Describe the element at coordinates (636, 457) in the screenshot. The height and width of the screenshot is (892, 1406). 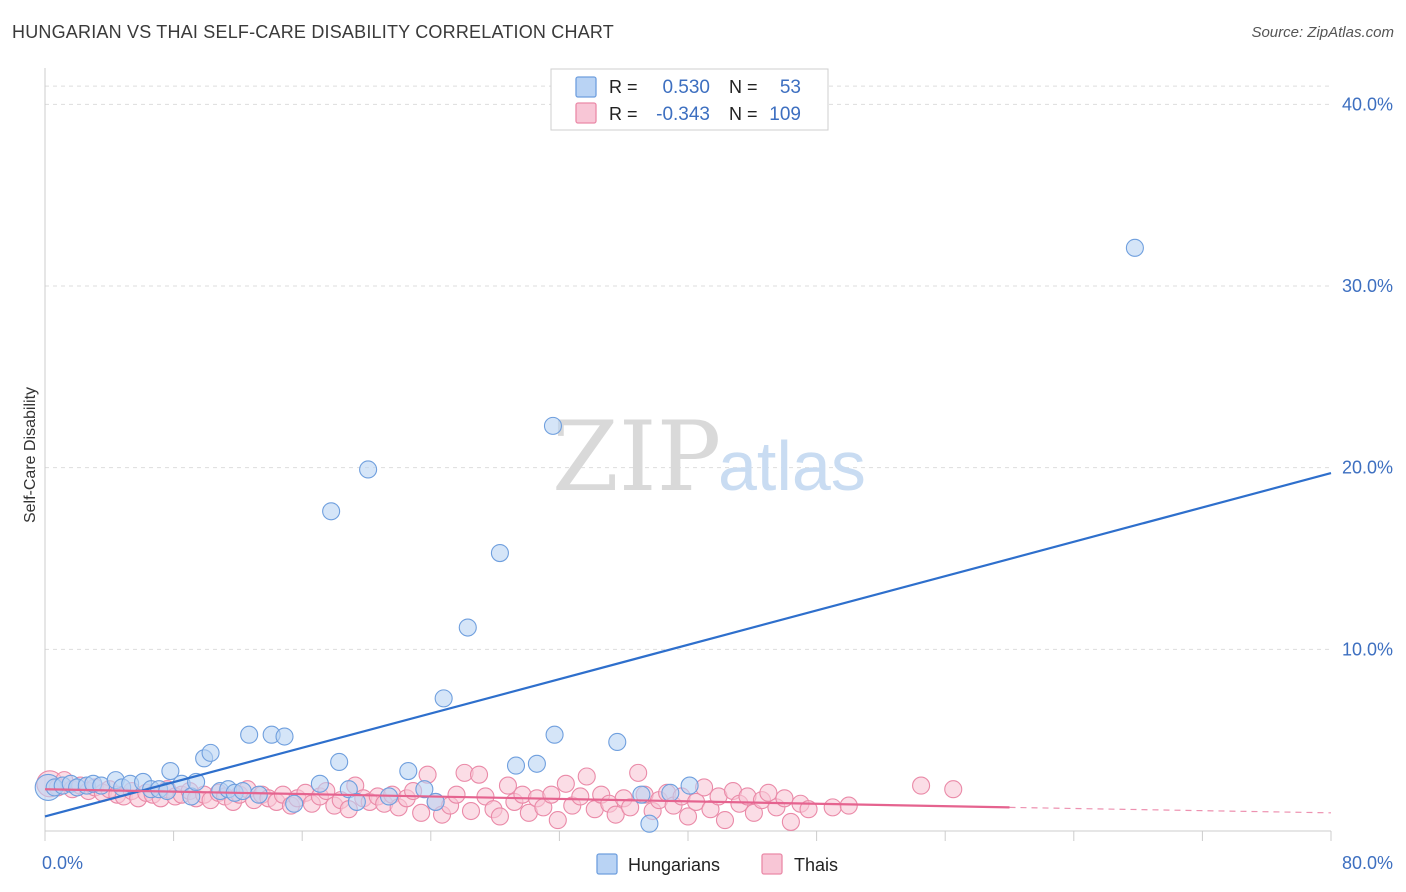
I see `watermark-zip: ZIP` at that location.